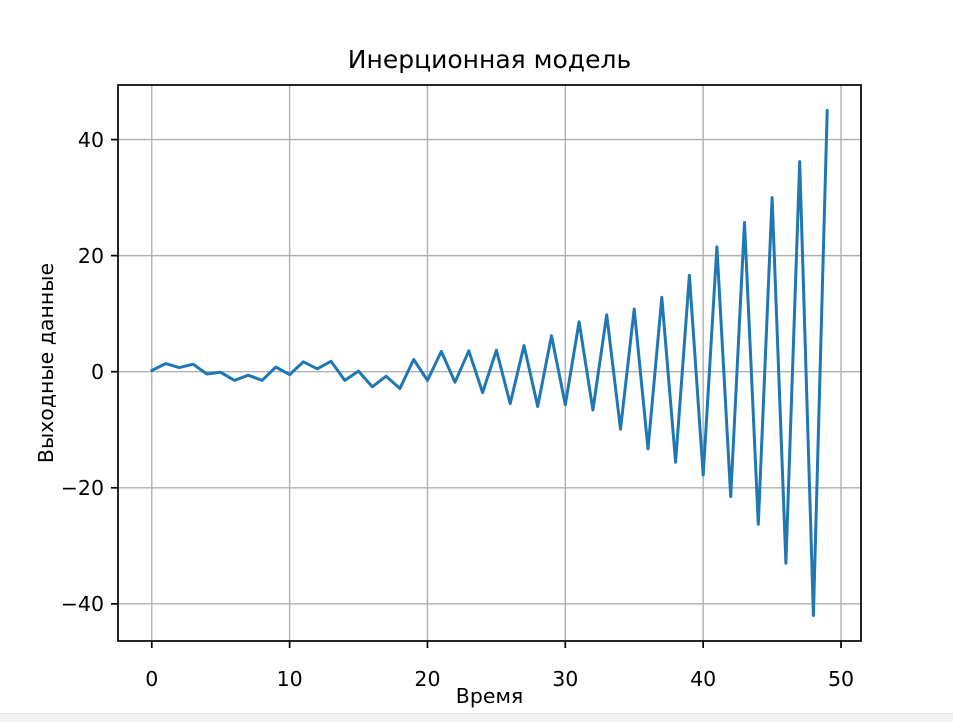 This screenshot has width=953, height=722. I want to click on y-tick-label: 40, so click(90, 139).